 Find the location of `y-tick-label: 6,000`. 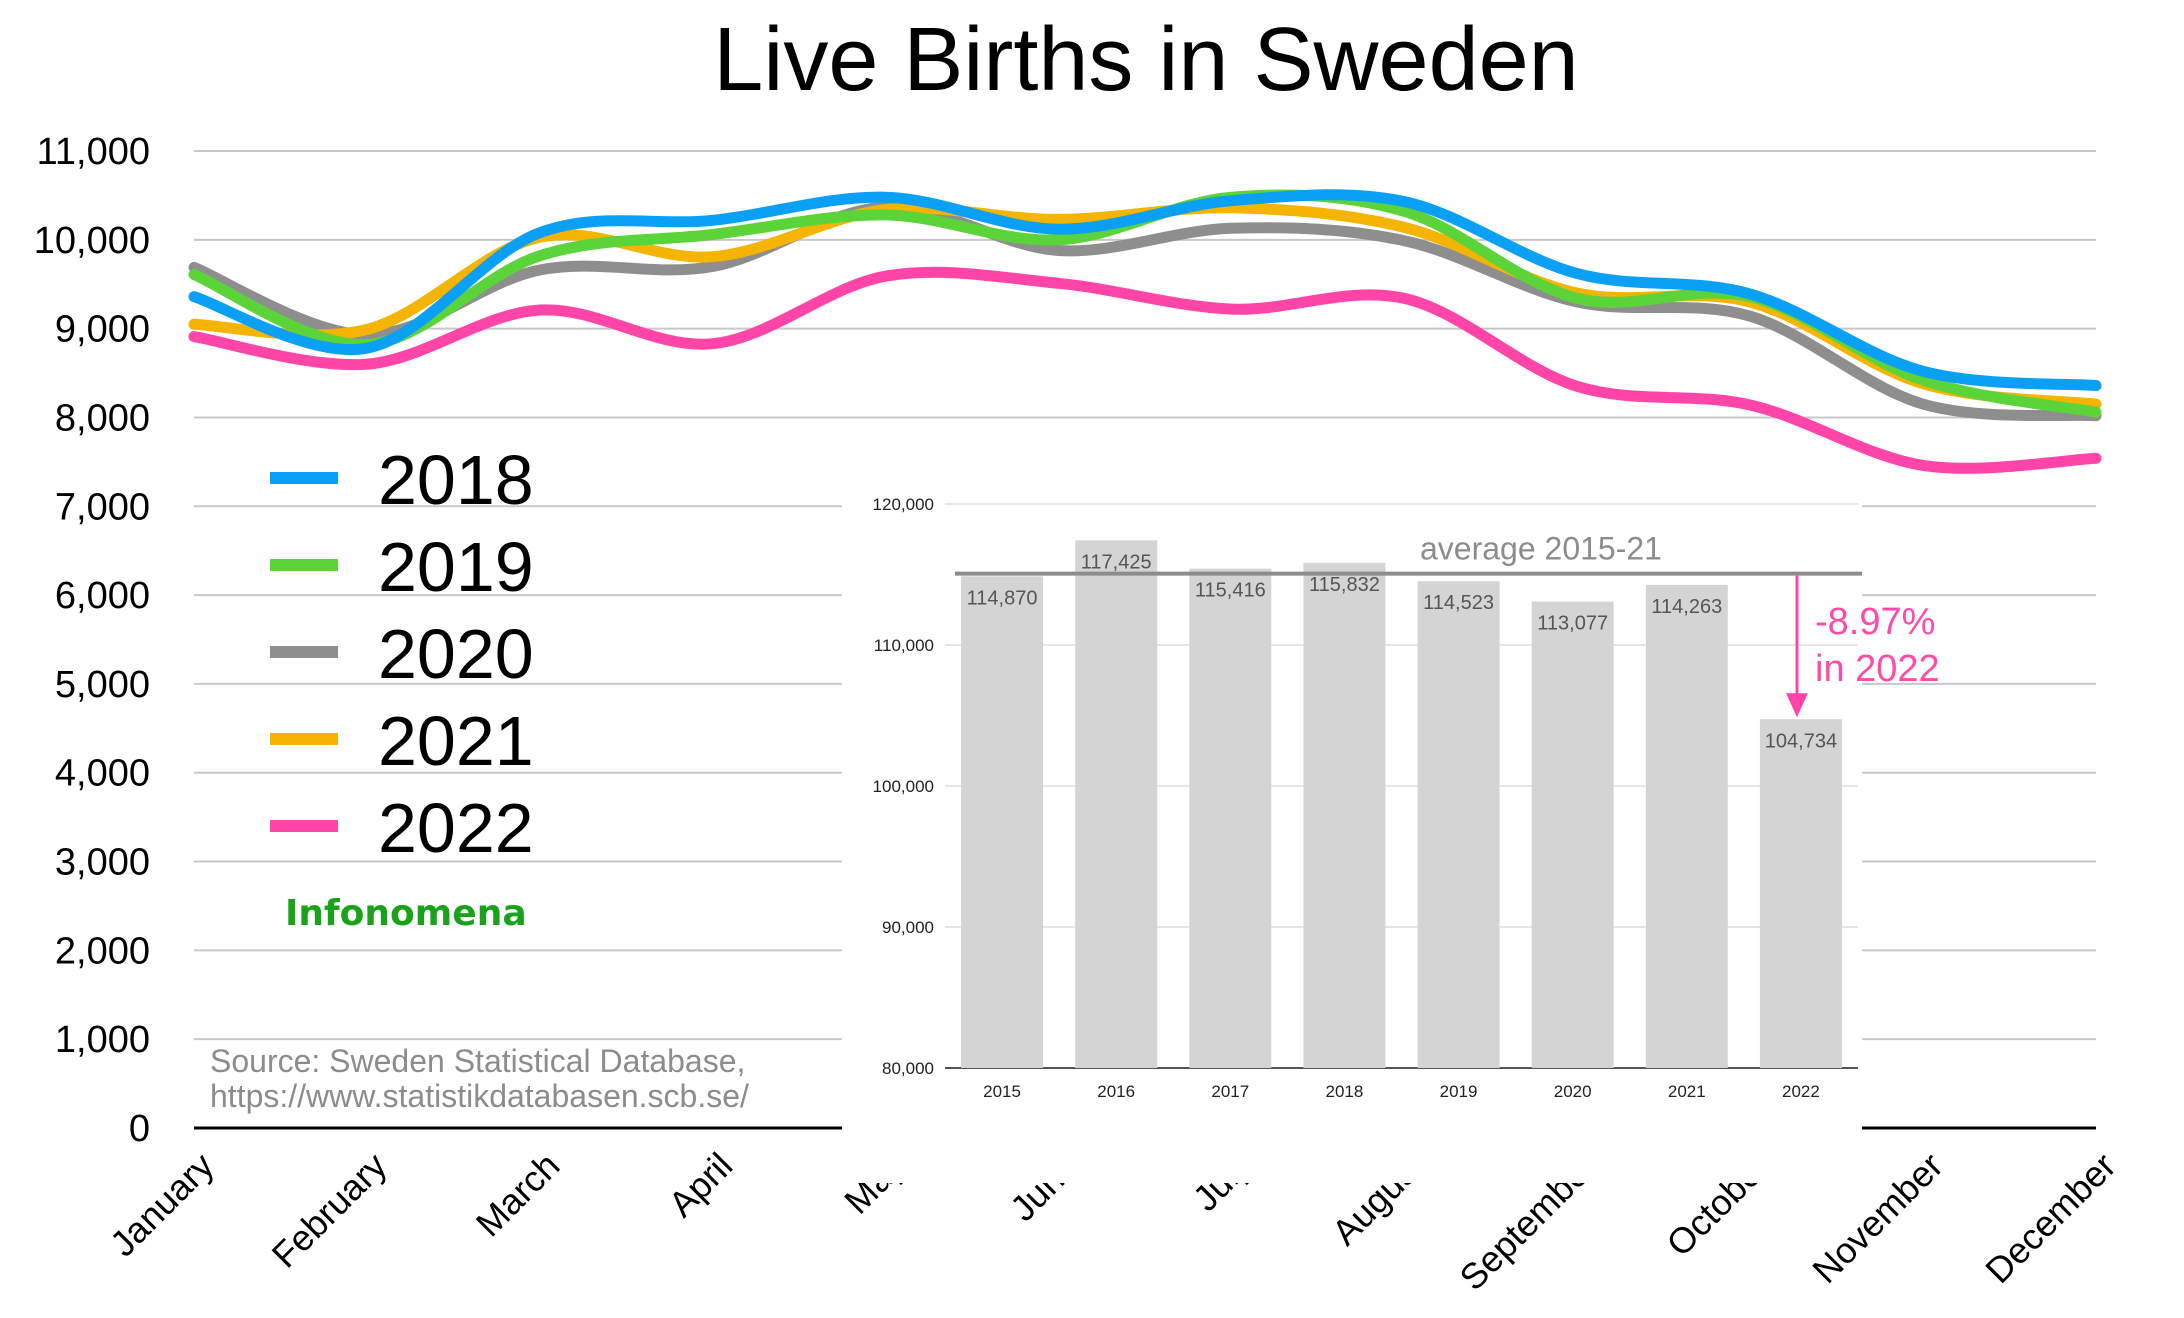

y-tick-label: 6,000 is located at coordinates (102, 596).